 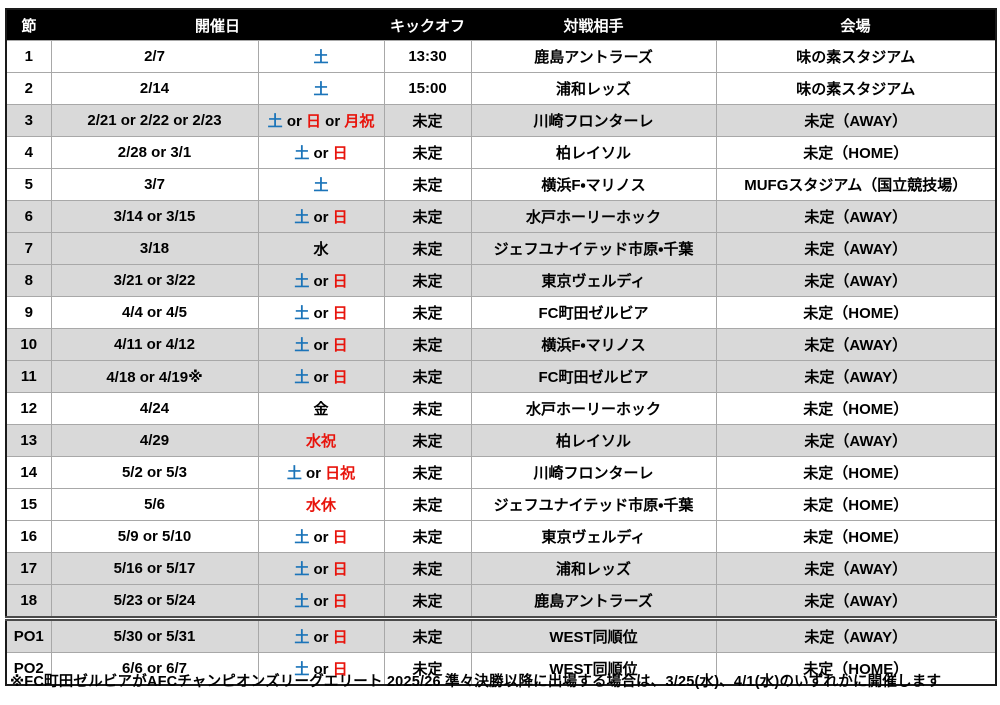 What do you see at coordinates (154, 634) in the screenshot?
I see `date-cell: 5/30 or 5/31` at bounding box center [154, 634].